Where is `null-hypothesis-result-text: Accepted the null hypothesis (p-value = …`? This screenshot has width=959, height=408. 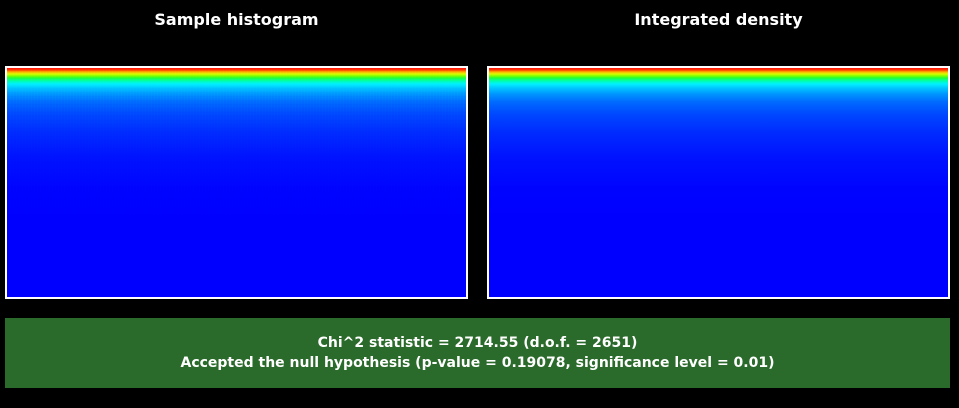
null-hypothesis-result-text: Accepted the null hypothesis (p-value = … is located at coordinates (477, 363).